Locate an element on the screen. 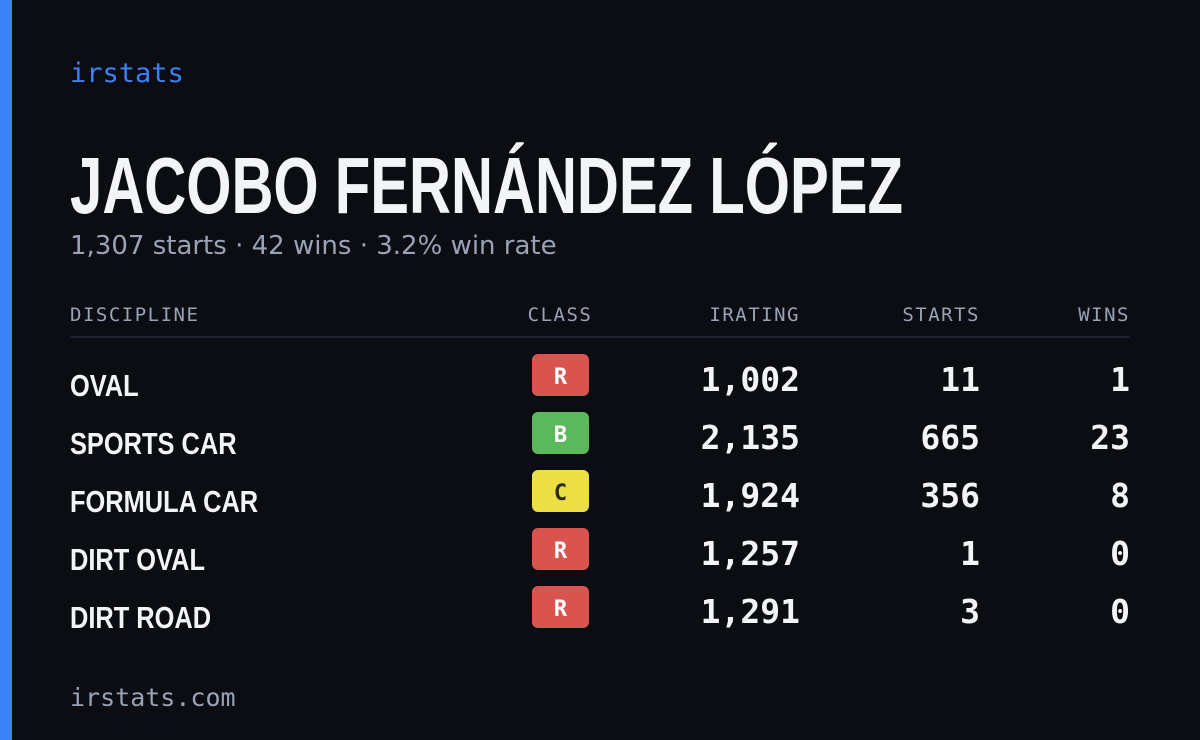 The width and height of the screenshot is (1200, 740). column-header: STARTS is located at coordinates (941, 315).